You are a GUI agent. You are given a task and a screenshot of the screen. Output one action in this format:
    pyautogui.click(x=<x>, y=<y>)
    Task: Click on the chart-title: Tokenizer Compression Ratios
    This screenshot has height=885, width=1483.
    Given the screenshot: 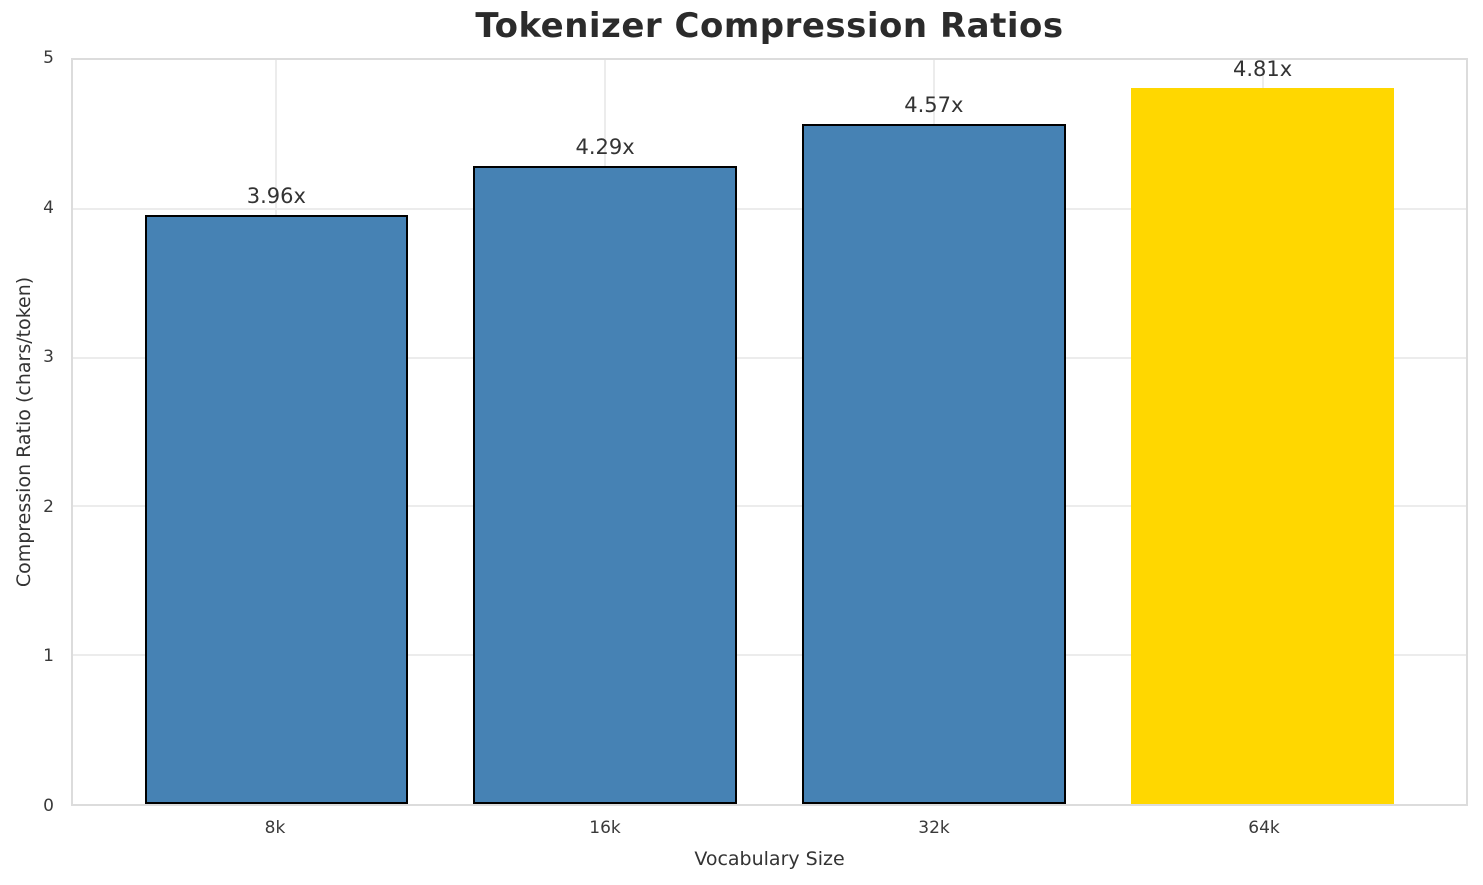 What is the action you would take?
    pyautogui.click(x=769, y=26)
    